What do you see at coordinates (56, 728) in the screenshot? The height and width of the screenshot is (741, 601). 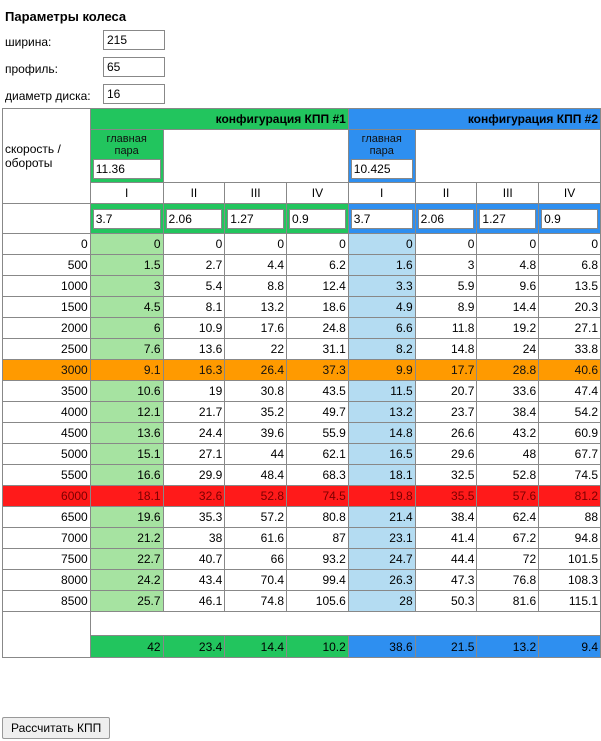 I see `calculate-gearbox-button: Рассчитать КПП` at bounding box center [56, 728].